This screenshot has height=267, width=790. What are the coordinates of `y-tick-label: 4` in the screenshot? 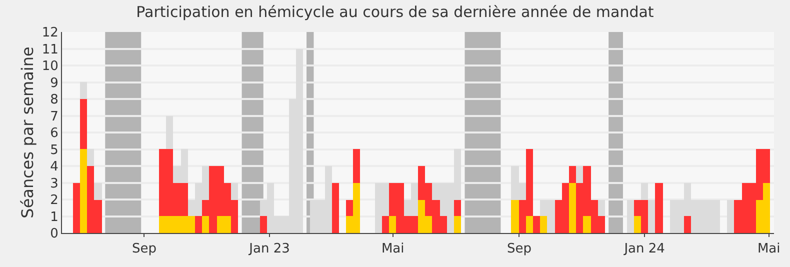 It's located at (54, 167).